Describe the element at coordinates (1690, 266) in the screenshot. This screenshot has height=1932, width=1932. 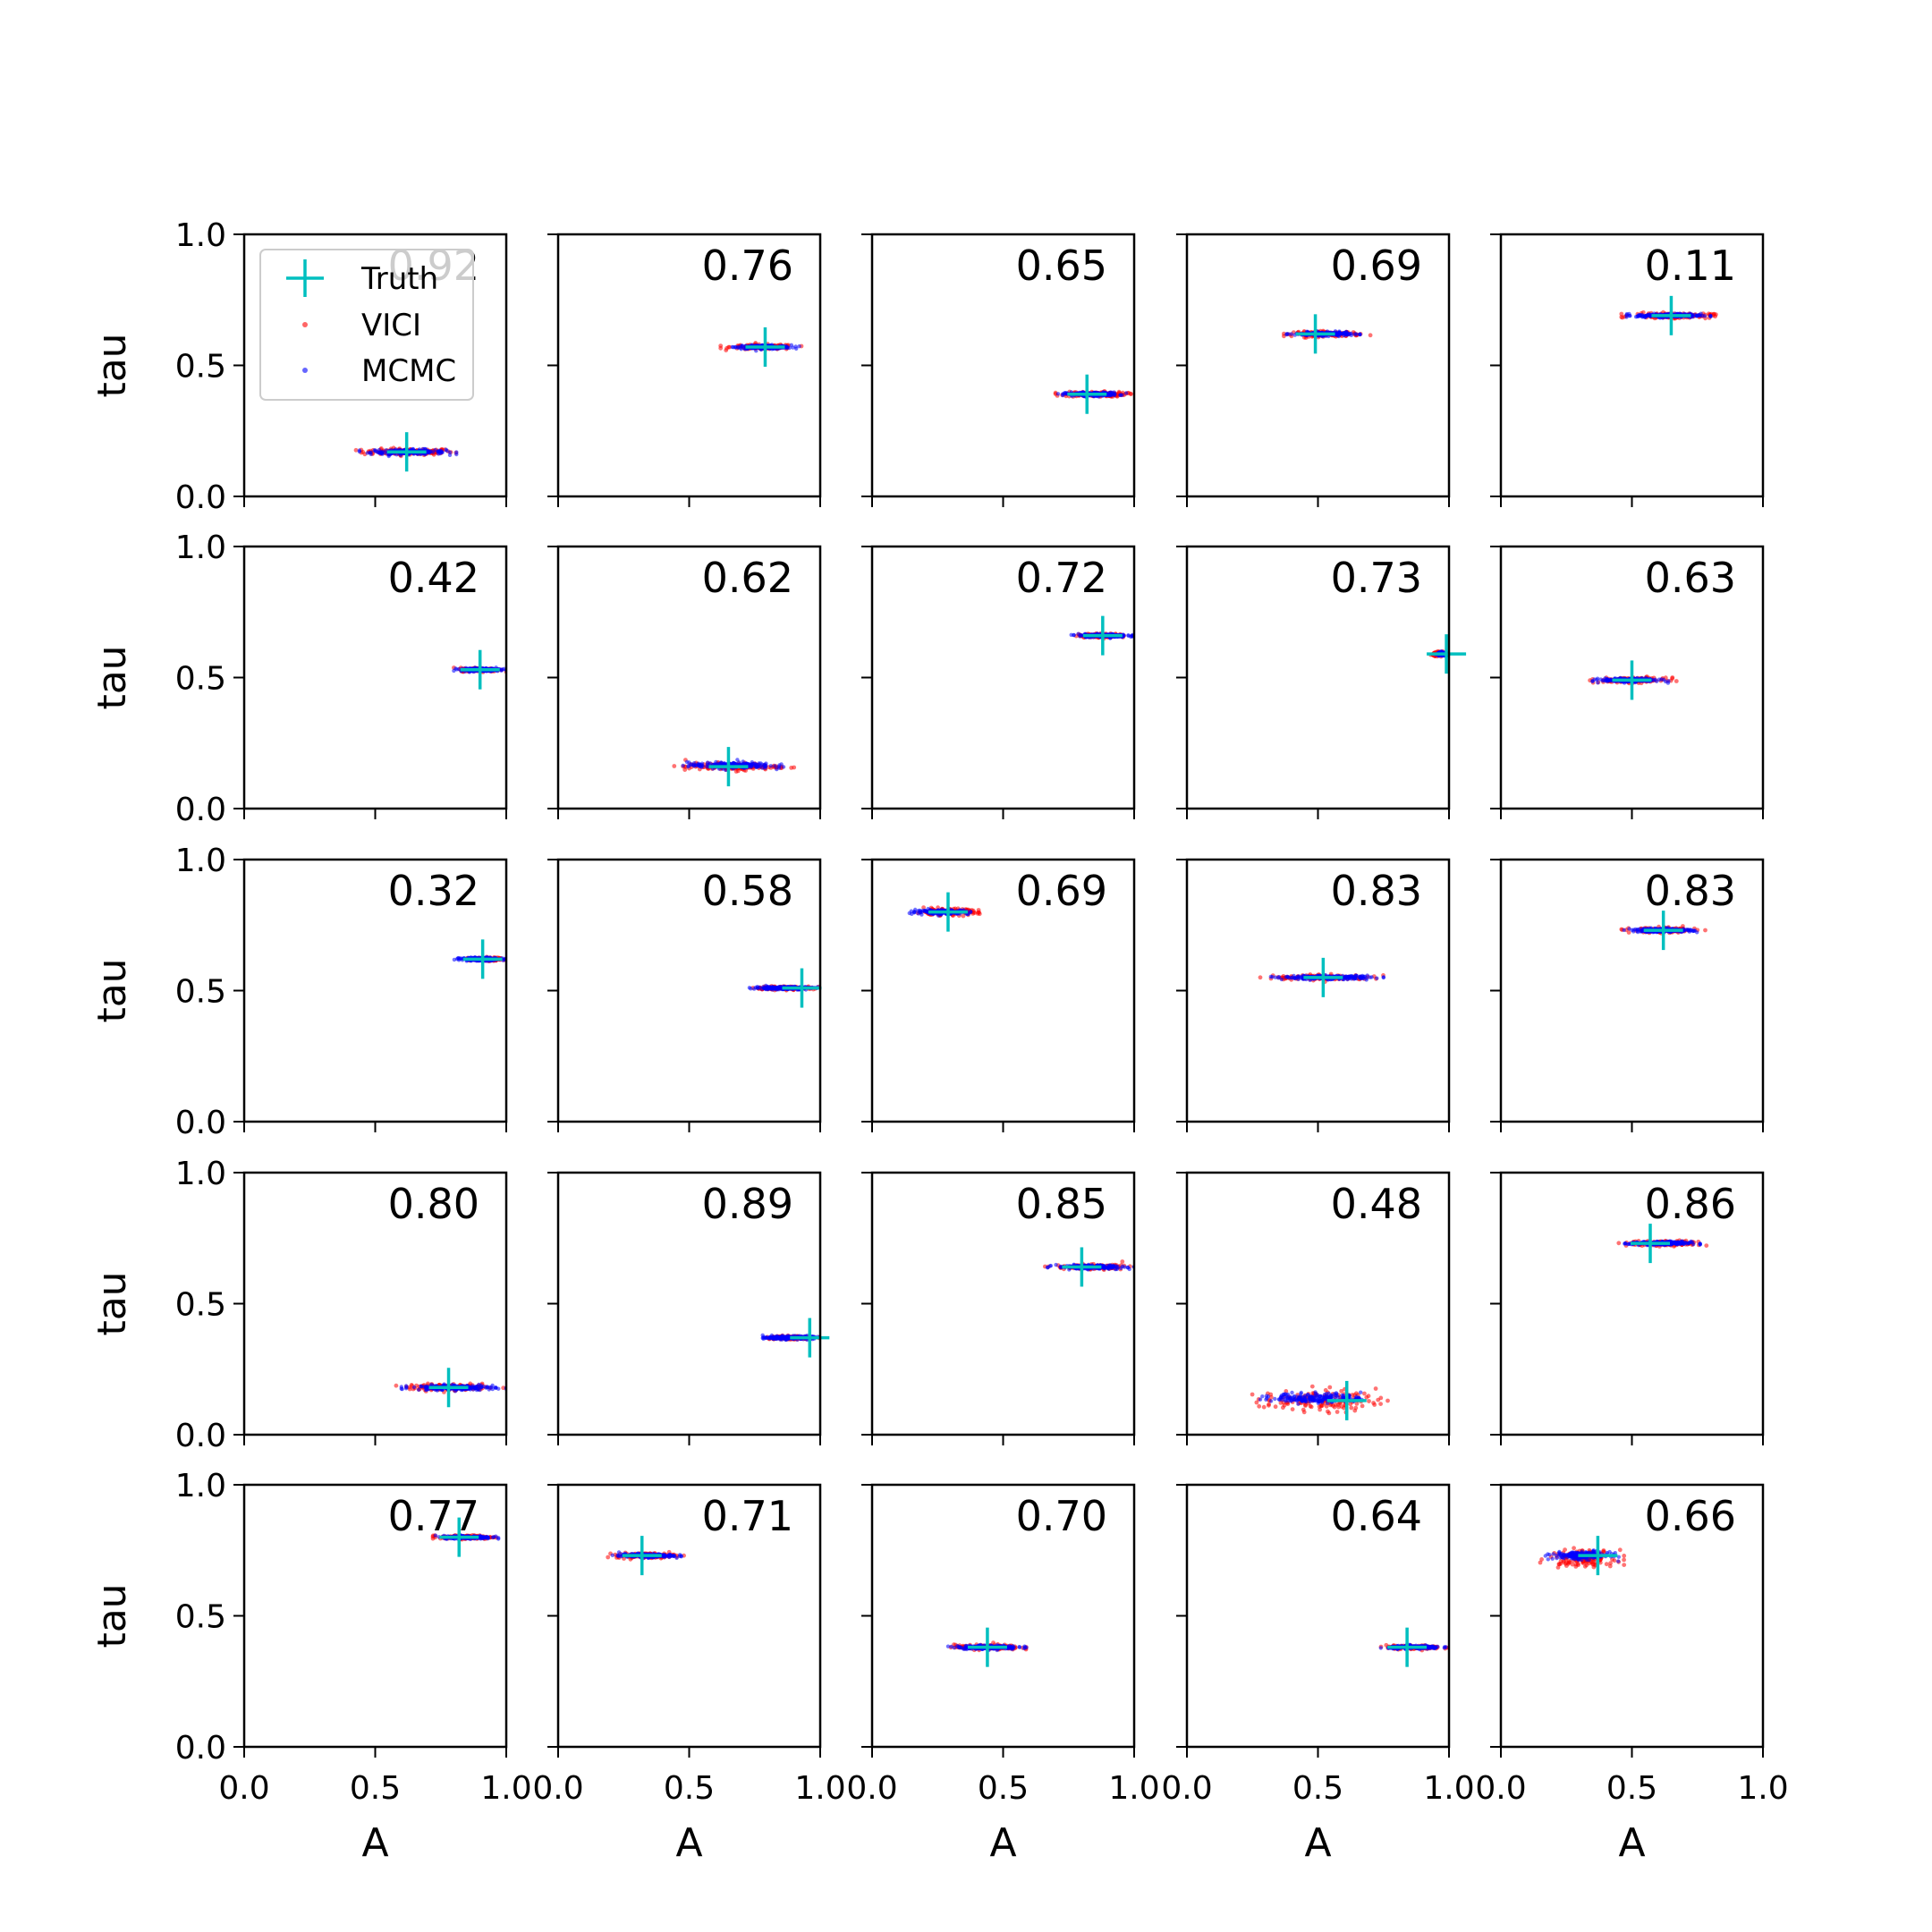
I see `panel-score: 0.11` at that location.